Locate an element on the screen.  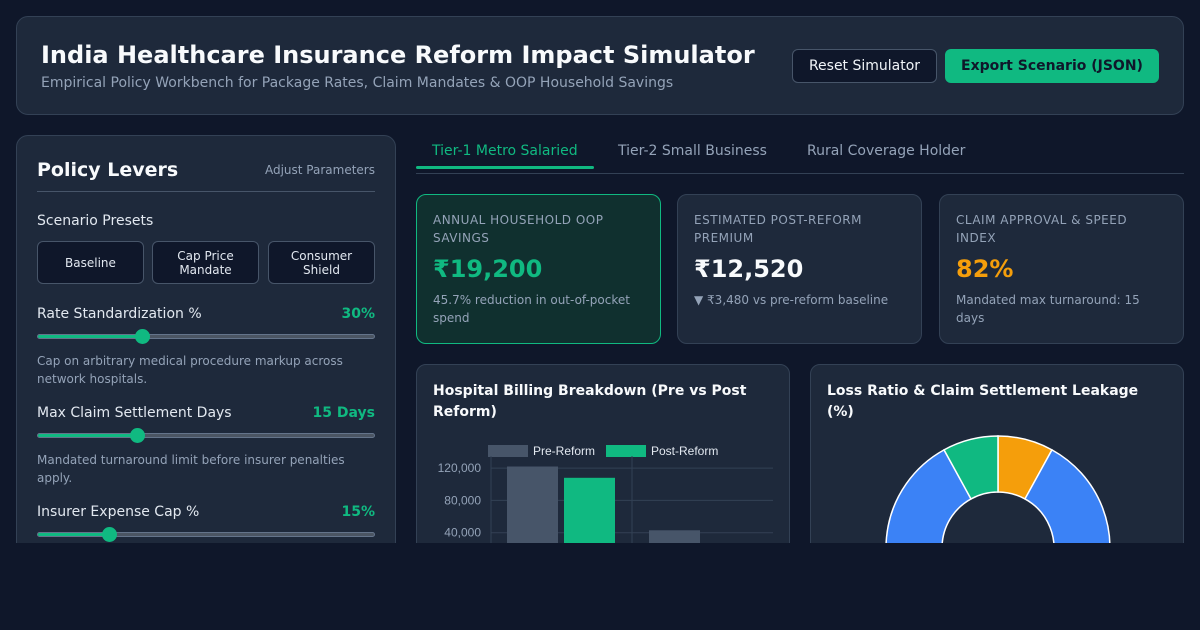
legend-swatch-pre-reform is located at coordinates (508, 451).